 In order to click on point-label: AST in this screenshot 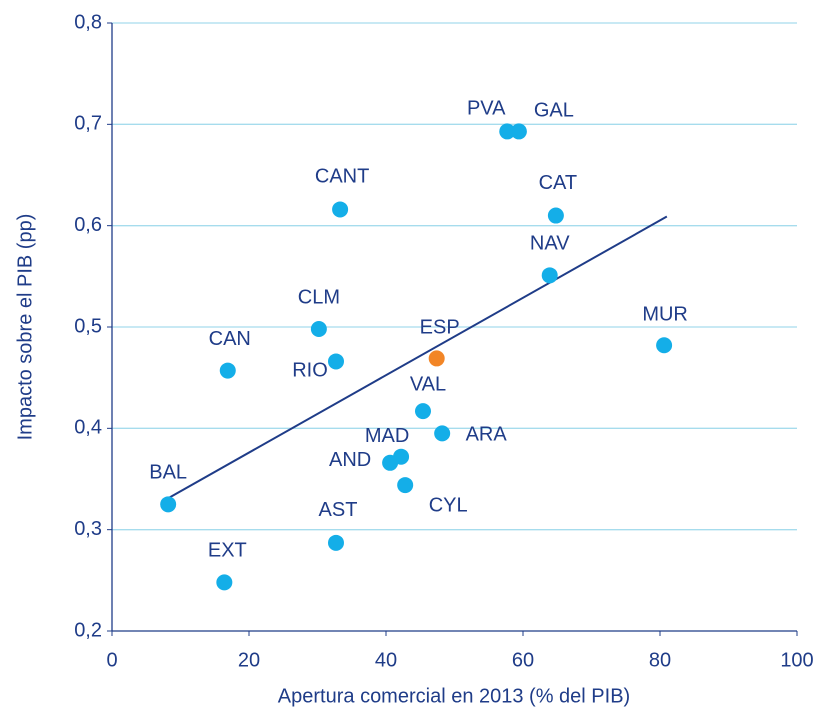, I will do `click(338, 510)`.